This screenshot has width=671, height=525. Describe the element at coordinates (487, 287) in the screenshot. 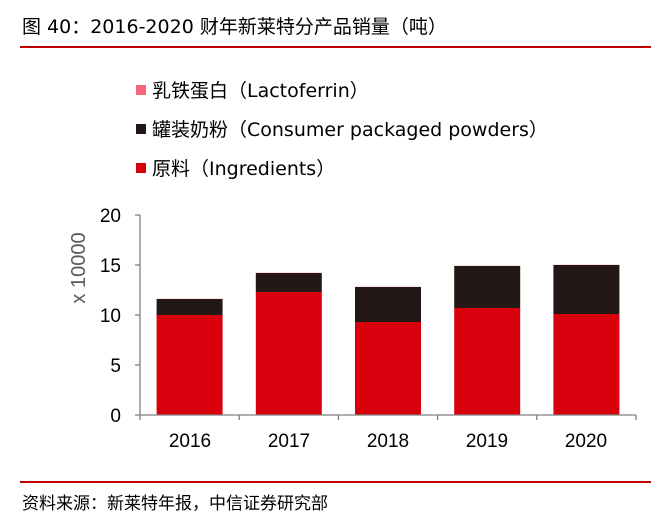

I see `bar-consumer-packaged-2019` at that location.